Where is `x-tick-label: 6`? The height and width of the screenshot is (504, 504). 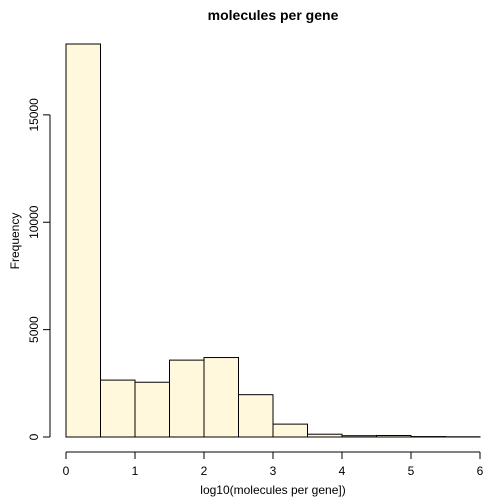 x-tick-label: 6 is located at coordinates (480, 471).